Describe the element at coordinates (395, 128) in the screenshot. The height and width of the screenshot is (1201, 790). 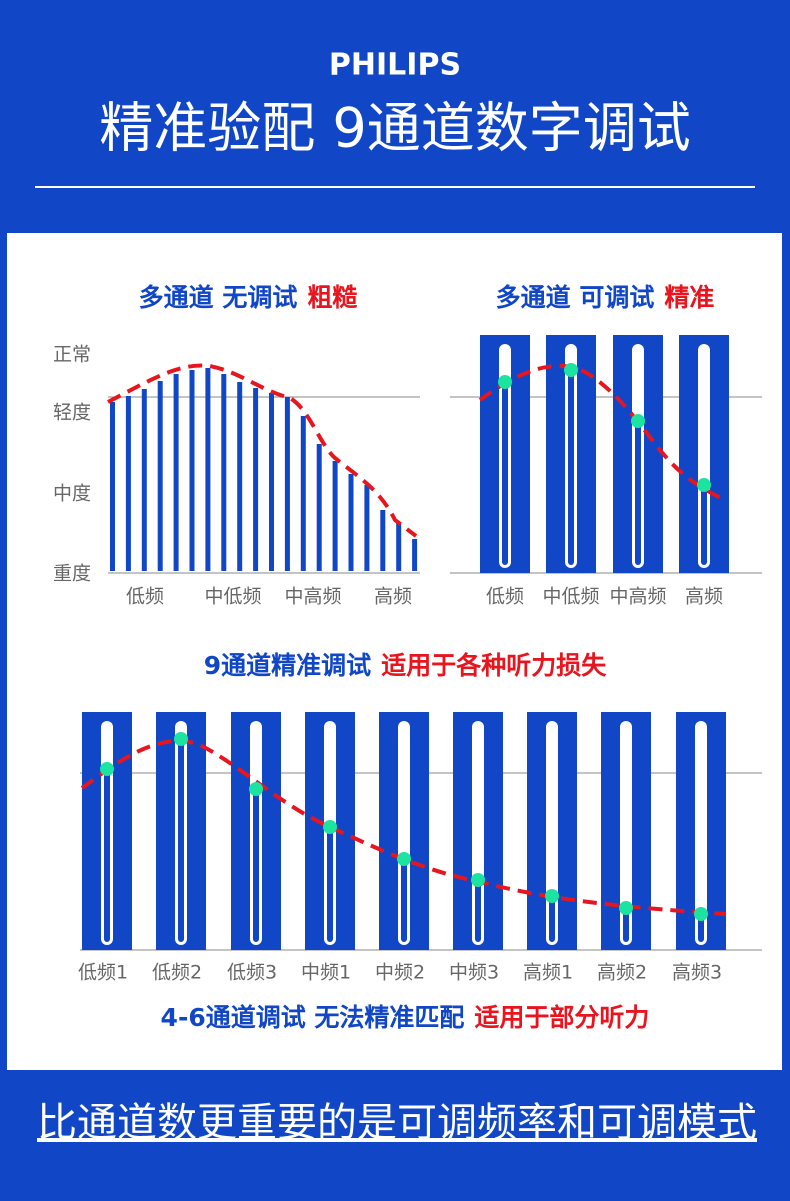
I see `title: 精准验配 9通道数字调试` at that location.